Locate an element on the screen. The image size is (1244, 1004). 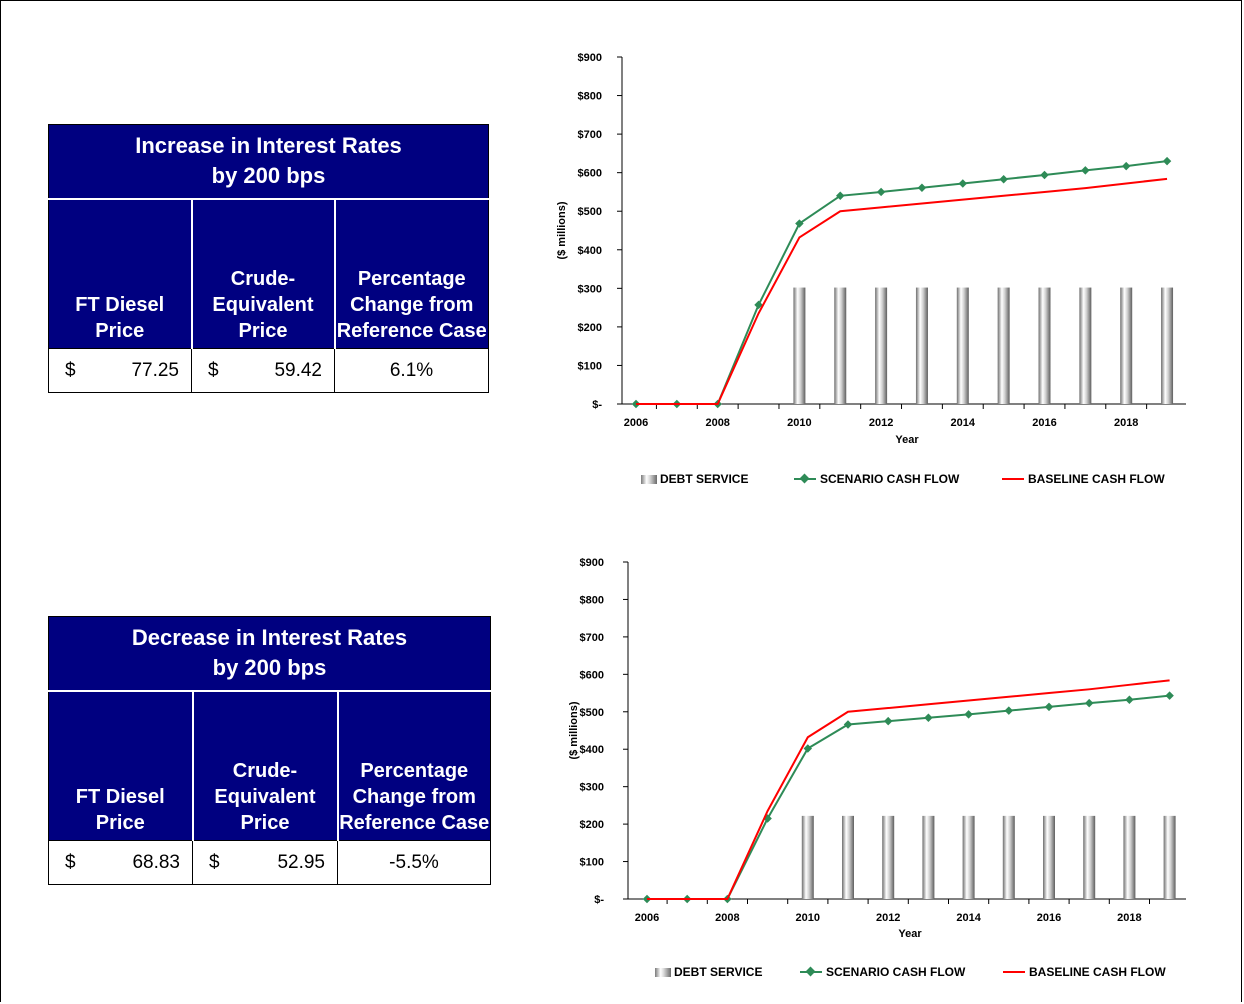
crude-equivalent-price-cell: $59.42 is located at coordinates (263, 370).